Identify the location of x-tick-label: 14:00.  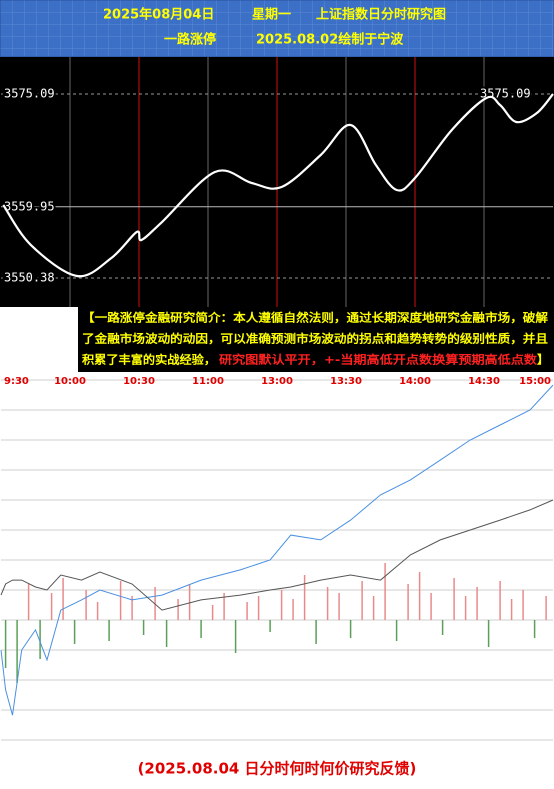
(415, 381).